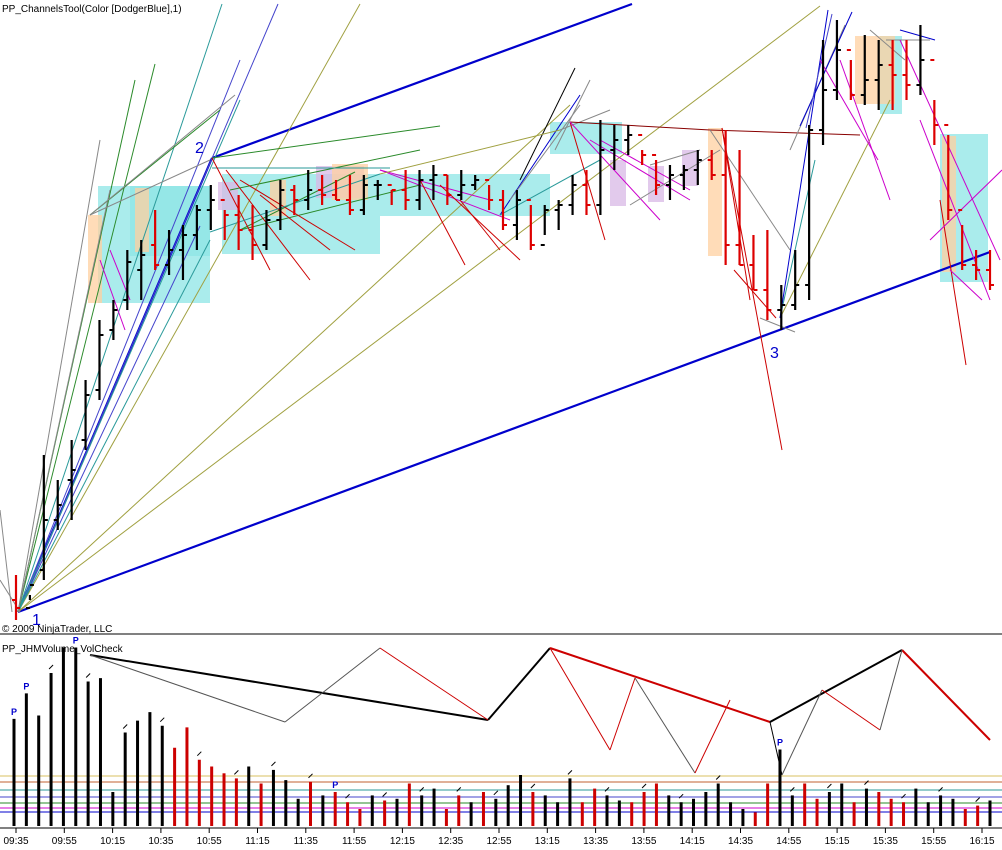  Describe the element at coordinates (354, 837) in the screenshot. I see `time-tick-7: 11:55` at that location.